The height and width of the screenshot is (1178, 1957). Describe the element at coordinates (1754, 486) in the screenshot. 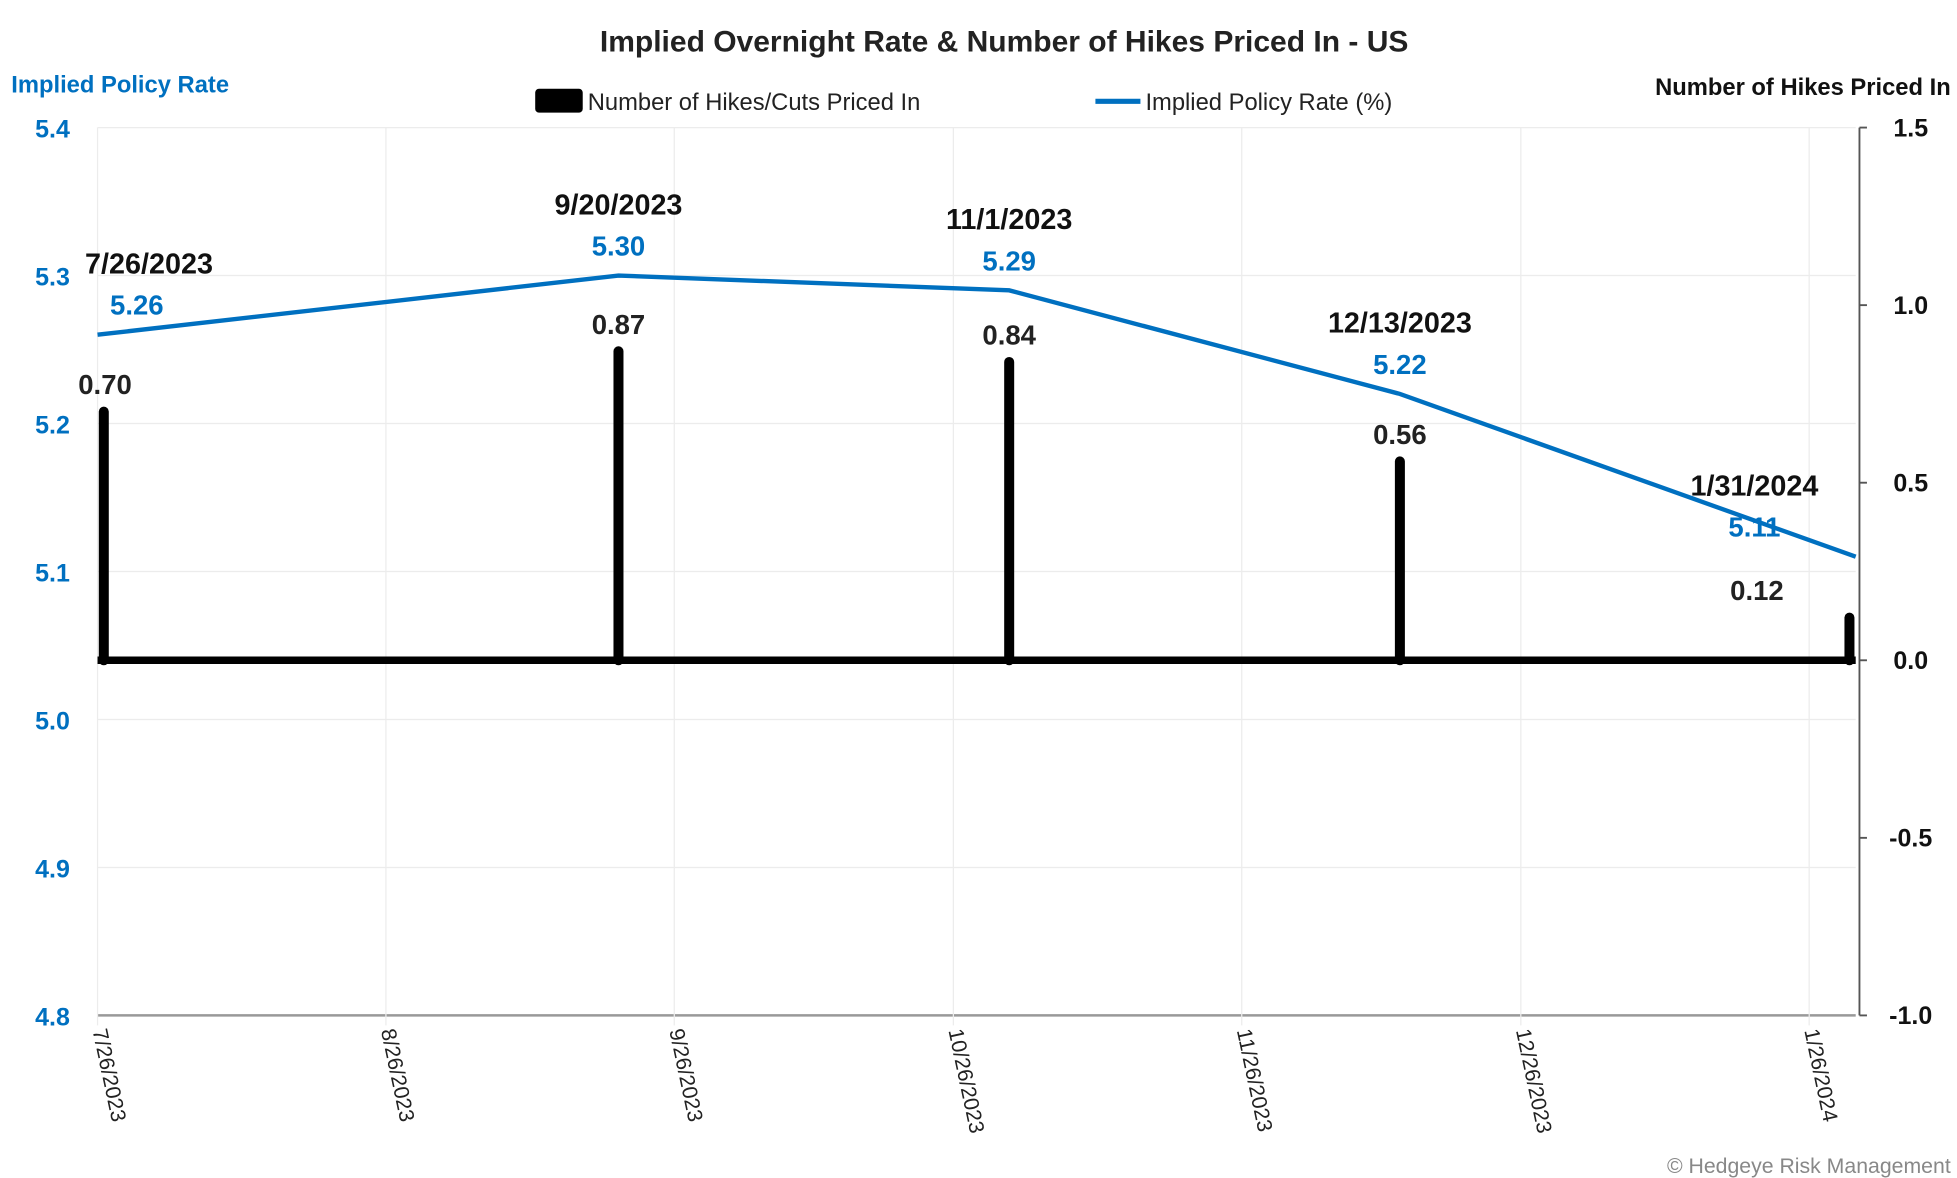

I see `date-label: 1/31/2024` at that location.